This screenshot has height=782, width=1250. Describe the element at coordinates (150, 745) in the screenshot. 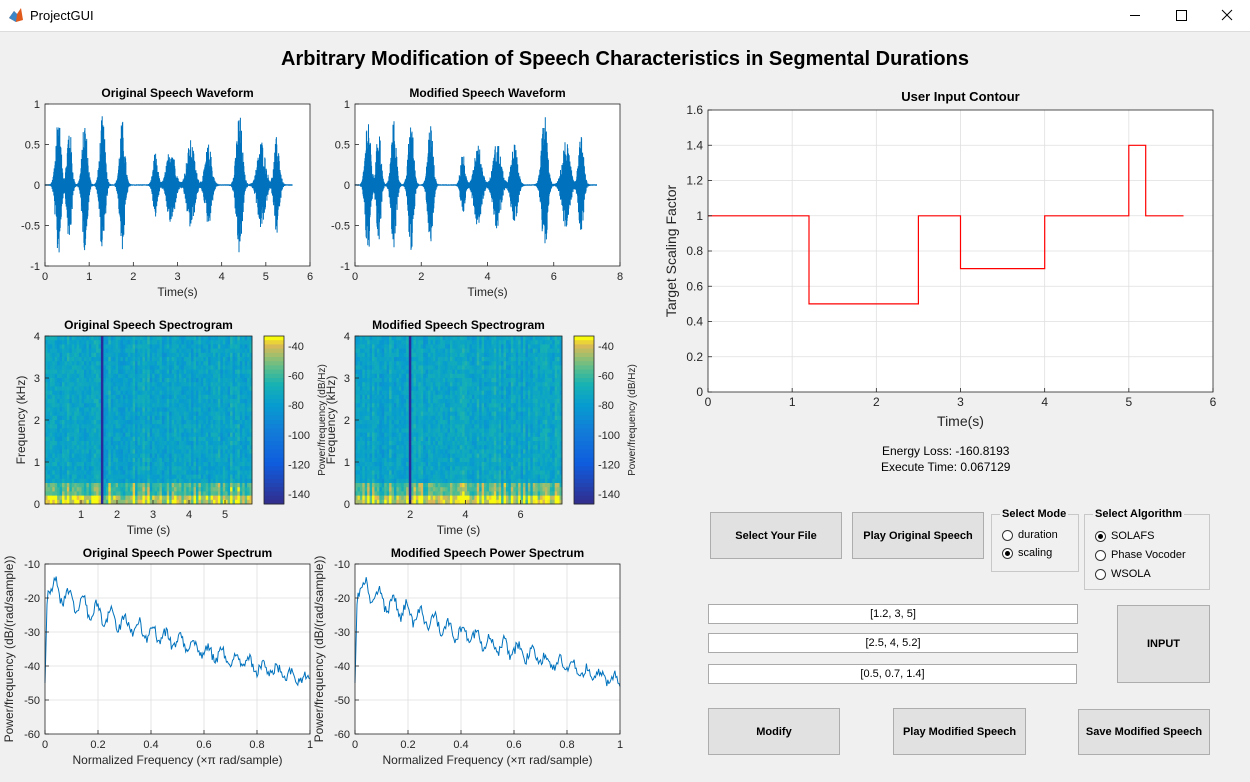

I see `x-tick-label: 0.4` at that location.